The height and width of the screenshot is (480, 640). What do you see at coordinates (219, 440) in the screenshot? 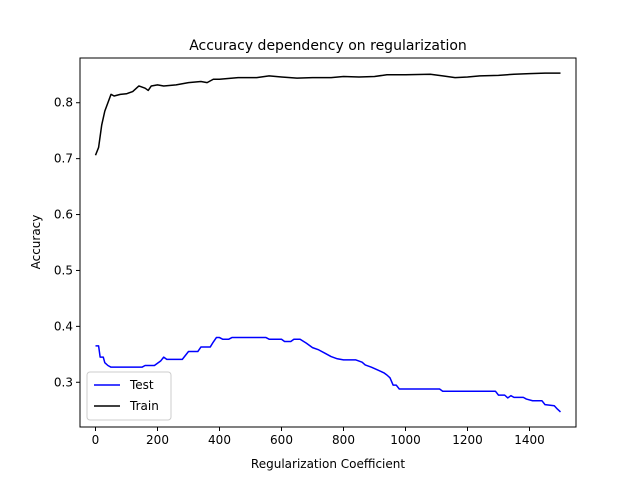
I see `x-tick-label: 400` at bounding box center [219, 440].